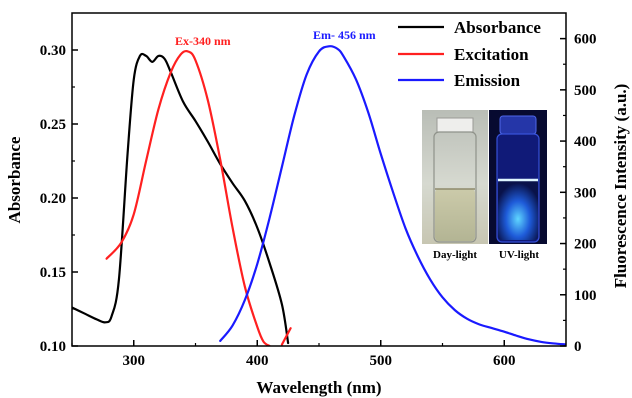 Image resolution: width=632 pixels, height=398 pixels. Describe the element at coordinates (585, 142) in the screenshot. I see `y-right-tick-label: 400` at that location.